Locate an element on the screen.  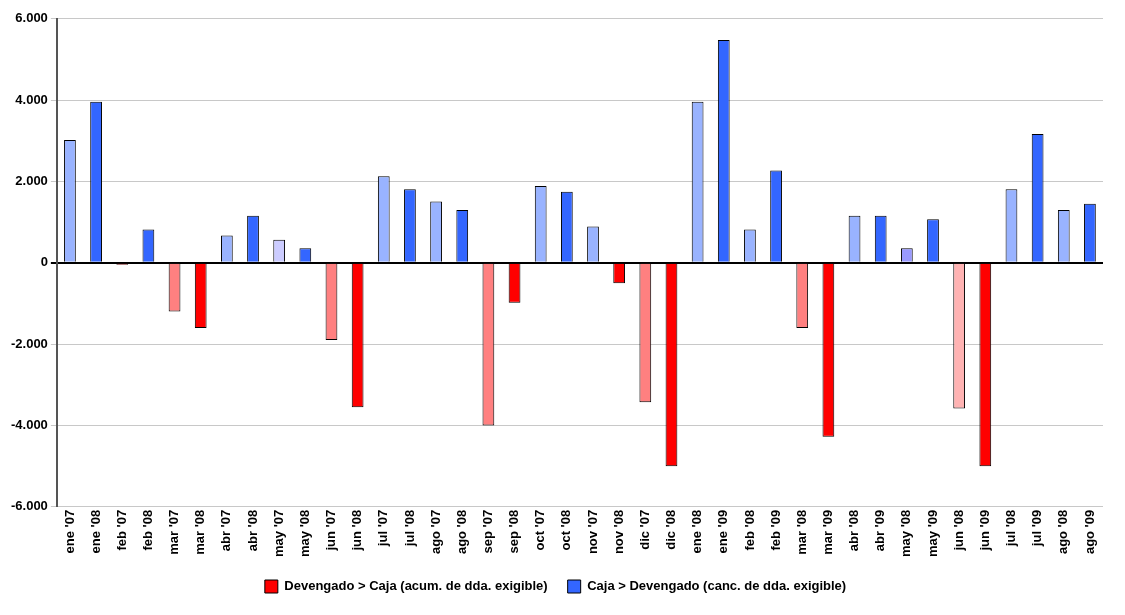
legend-label: Devengado > Caja (acum. de dda. exigible) is located at coordinates (416, 586).